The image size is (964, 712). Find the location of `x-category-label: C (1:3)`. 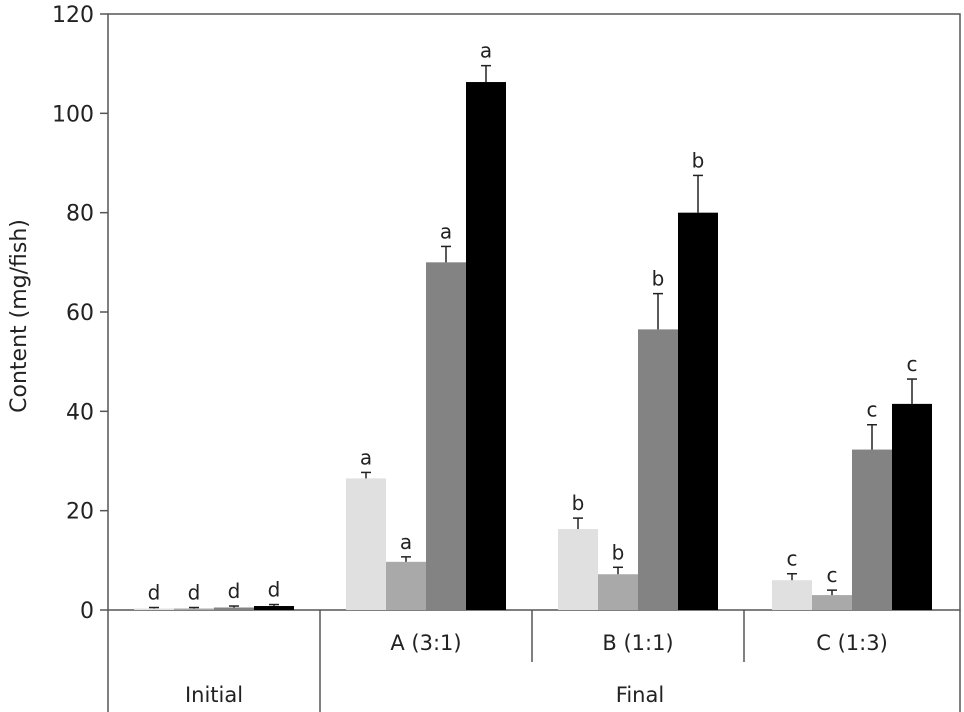

x-category-label: C (1:3) is located at coordinates (852, 643).